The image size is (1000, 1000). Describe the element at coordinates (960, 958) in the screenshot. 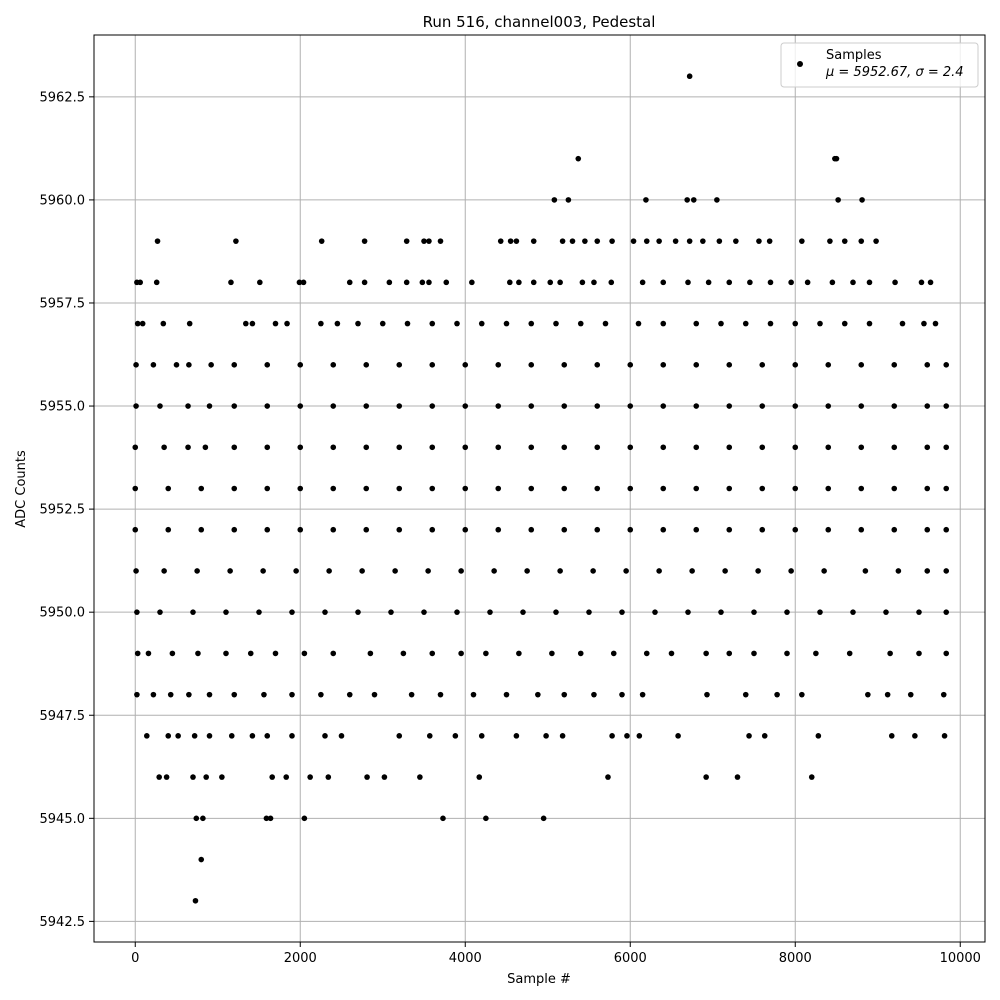

I see `x-tick-label: 10000` at that location.